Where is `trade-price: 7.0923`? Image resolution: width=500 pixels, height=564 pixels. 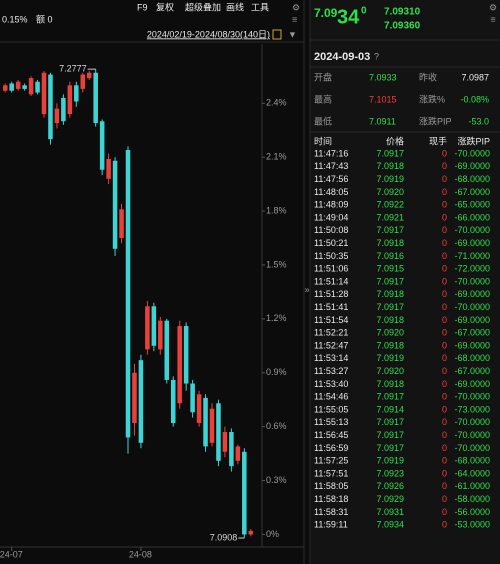
trade-price: 7.0923 is located at coordinates (390, 473).